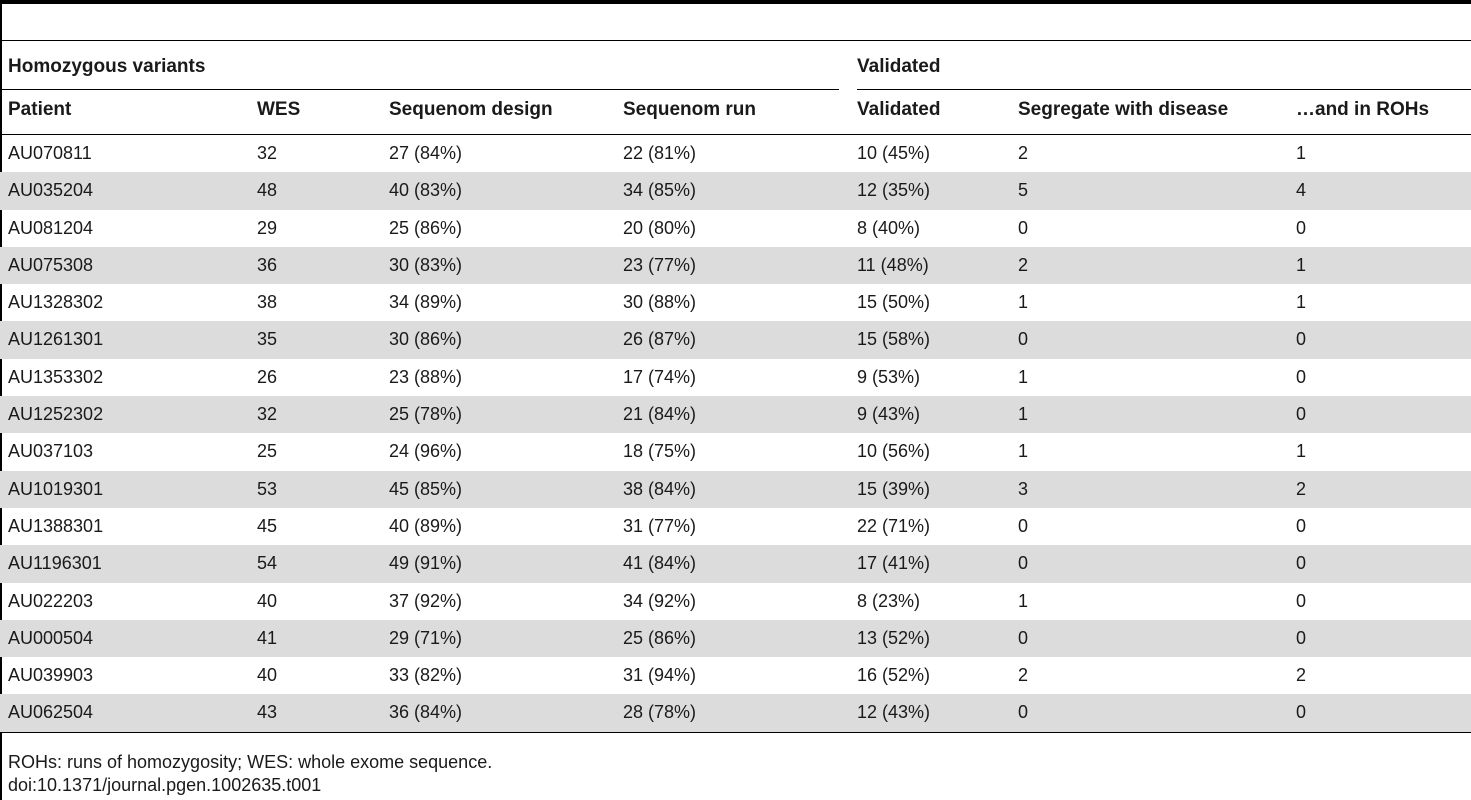  Describe the element at coordinates (660, 264) in the screenshot. I see `cell-sequenom-run: 23 (77%)` at that location.